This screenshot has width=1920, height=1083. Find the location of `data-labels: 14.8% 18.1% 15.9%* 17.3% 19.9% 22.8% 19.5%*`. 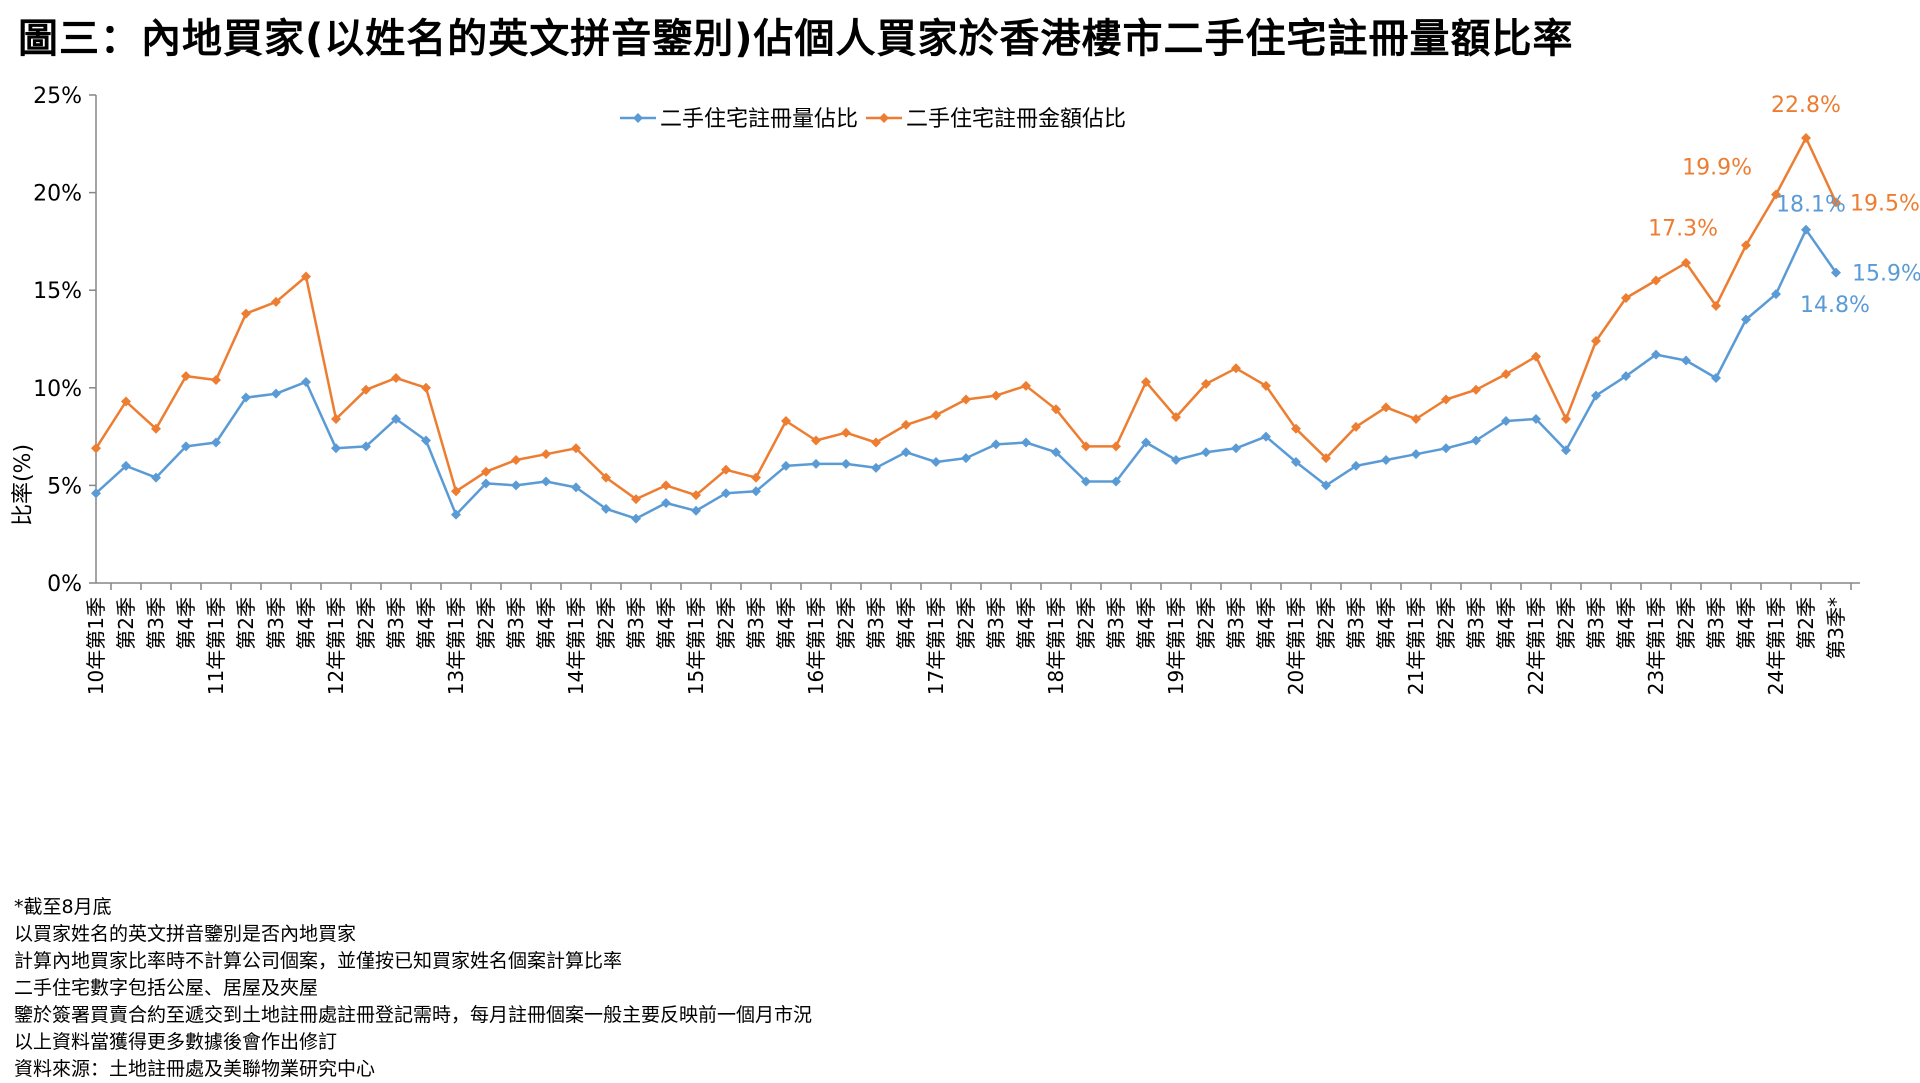

data-labels: 14.8% 18.1% 15.9%* 17.3% 19.9% 22.8% 19.5%* is located at coordinates (1784, 205).